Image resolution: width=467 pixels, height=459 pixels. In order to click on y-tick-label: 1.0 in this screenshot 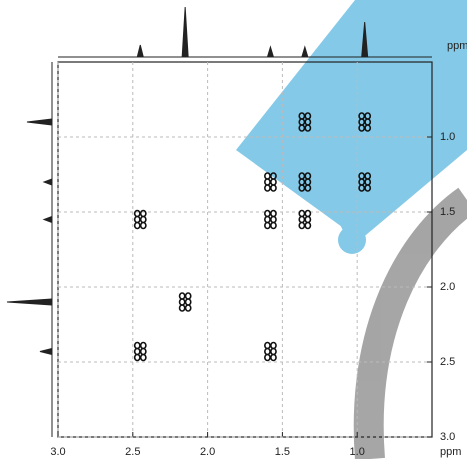, I will do `click(447, 137)`.